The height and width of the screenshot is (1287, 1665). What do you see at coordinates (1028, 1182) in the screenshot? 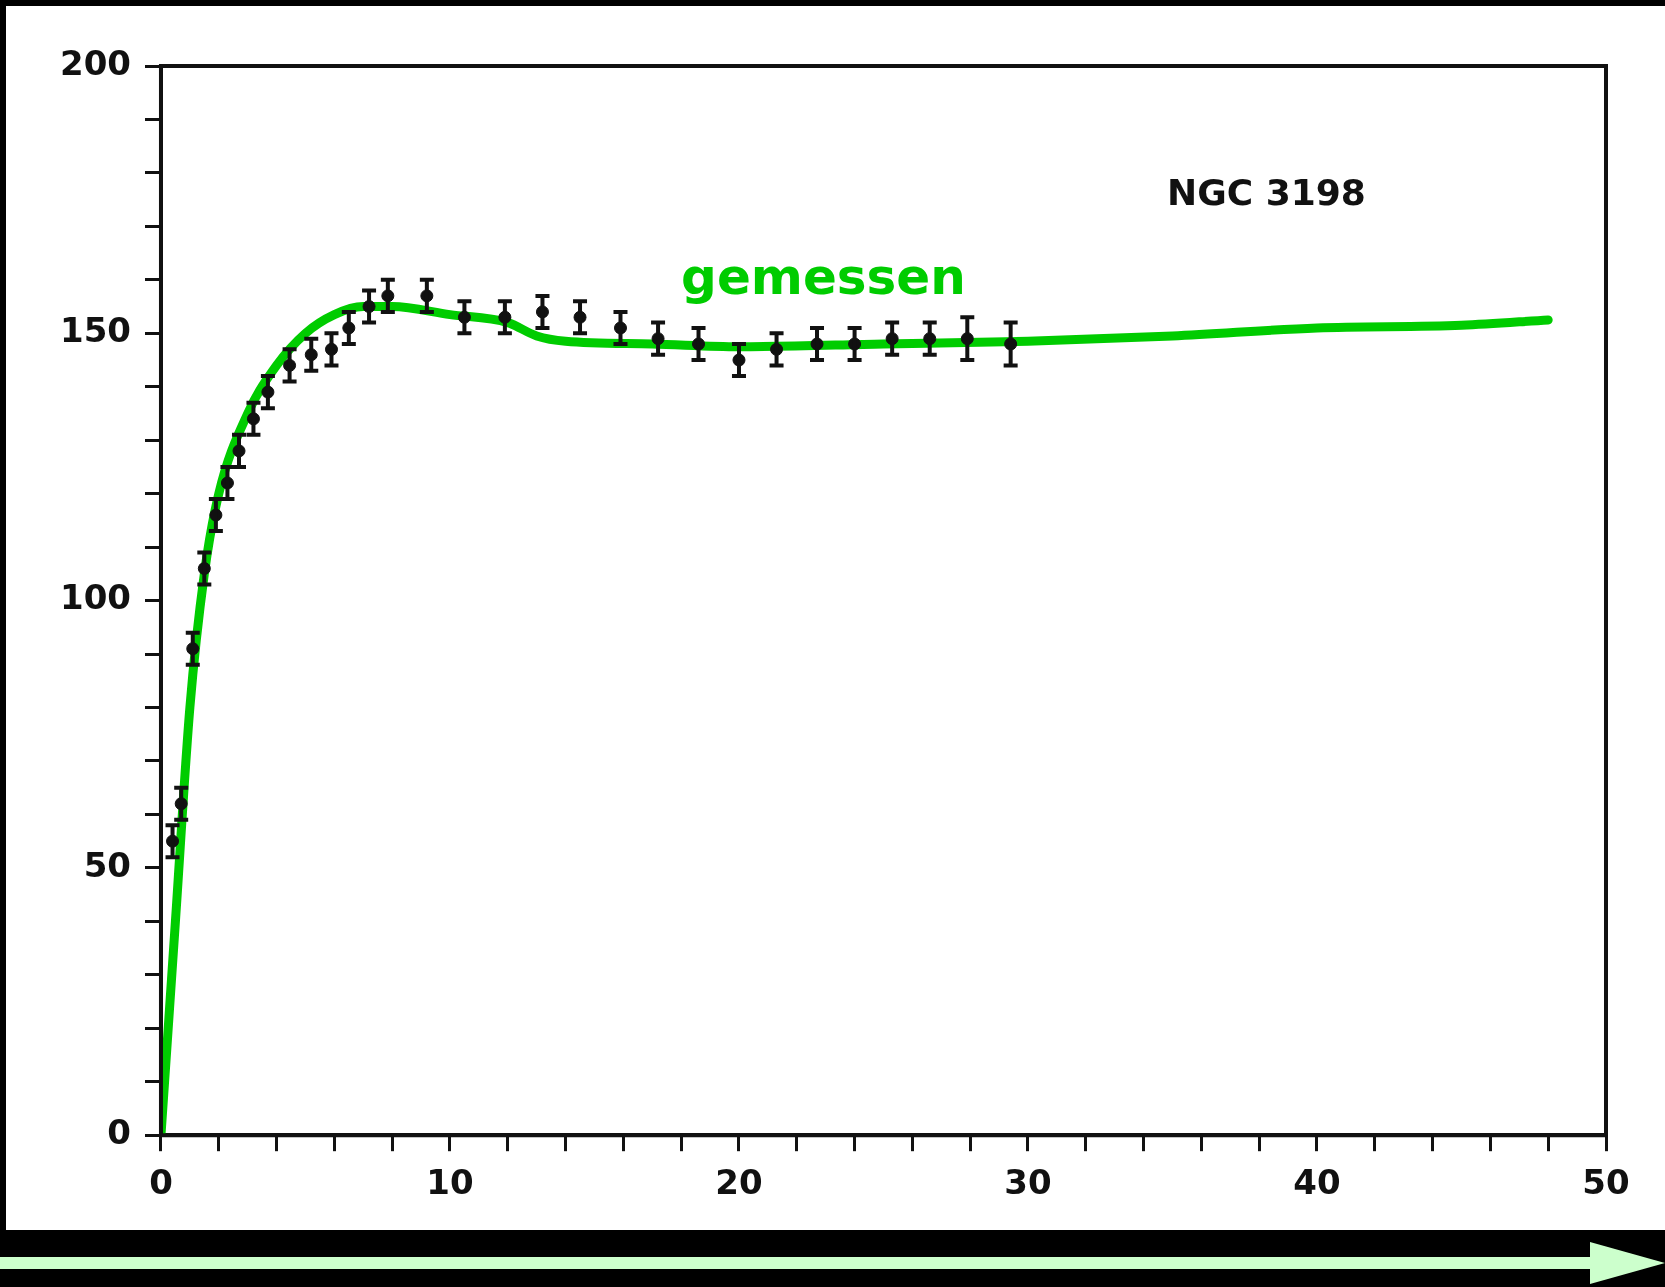
I see `x-tick-label: 30` at bounding box center [1028, 1182].